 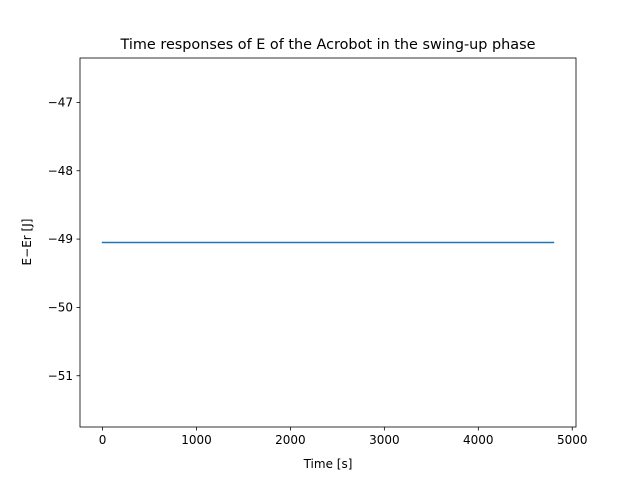 I want to click on x-axis-ticks: 0 1000 2000 3000 4000 5000, so click(x=343, y=437).